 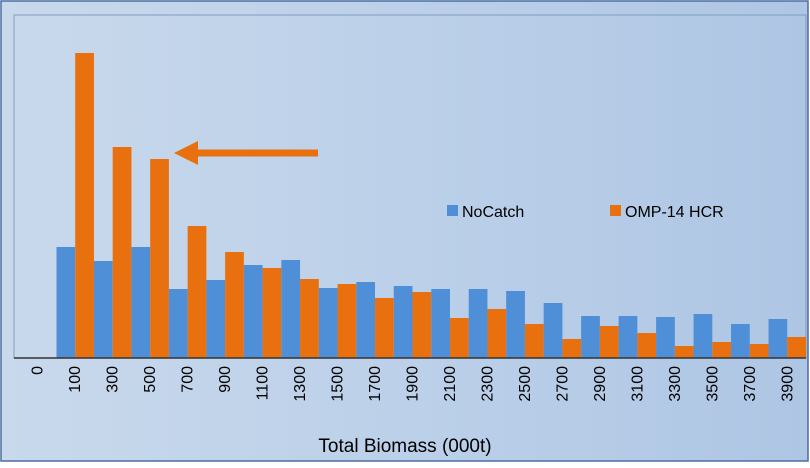 What do you see at coordinates (637, 384) in the screenshot?
I see `x-tick-label: 3100` at bounding box center [637, 384].